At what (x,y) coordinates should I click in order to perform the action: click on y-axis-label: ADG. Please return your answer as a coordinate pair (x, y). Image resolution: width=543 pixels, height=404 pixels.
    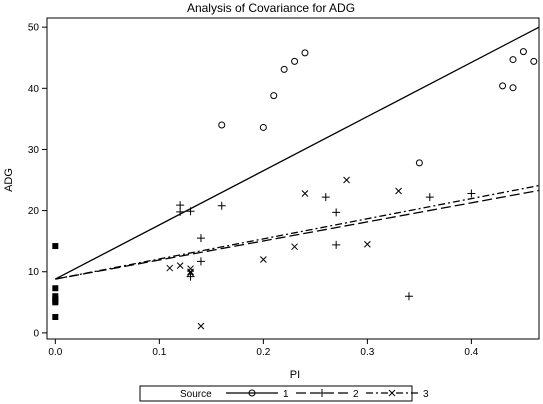
    Looking at the image, I should click on (9, 180).